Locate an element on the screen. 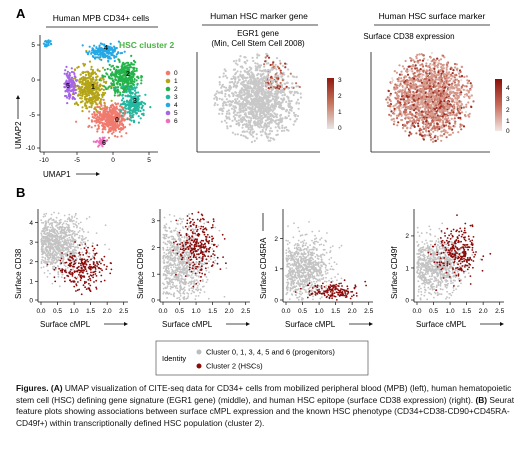 Image resolution: width=520 pixels, height=463 pixels. umap2-subtitle-2: (Min, Cell Stem Cell 2008) is located at coordinates (258, 43).